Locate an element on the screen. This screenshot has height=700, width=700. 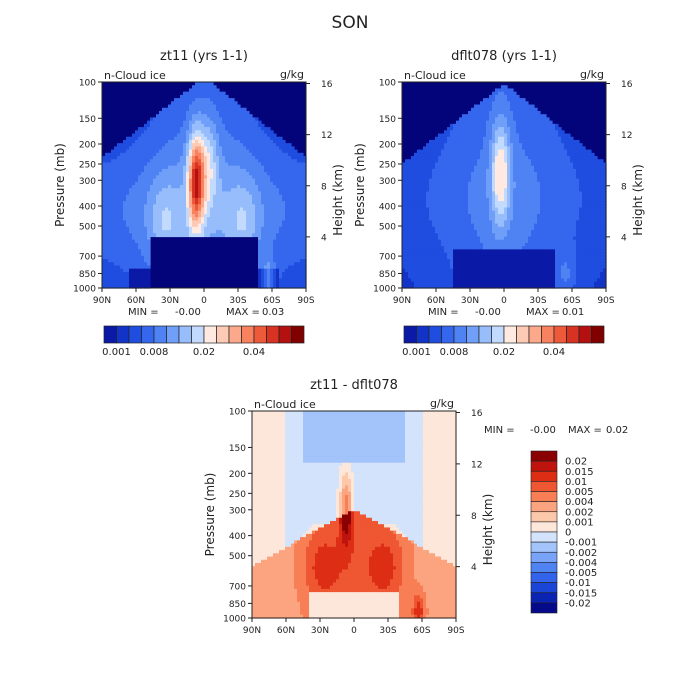
y-tick-label: 400 is located at coordinates (87, 208).